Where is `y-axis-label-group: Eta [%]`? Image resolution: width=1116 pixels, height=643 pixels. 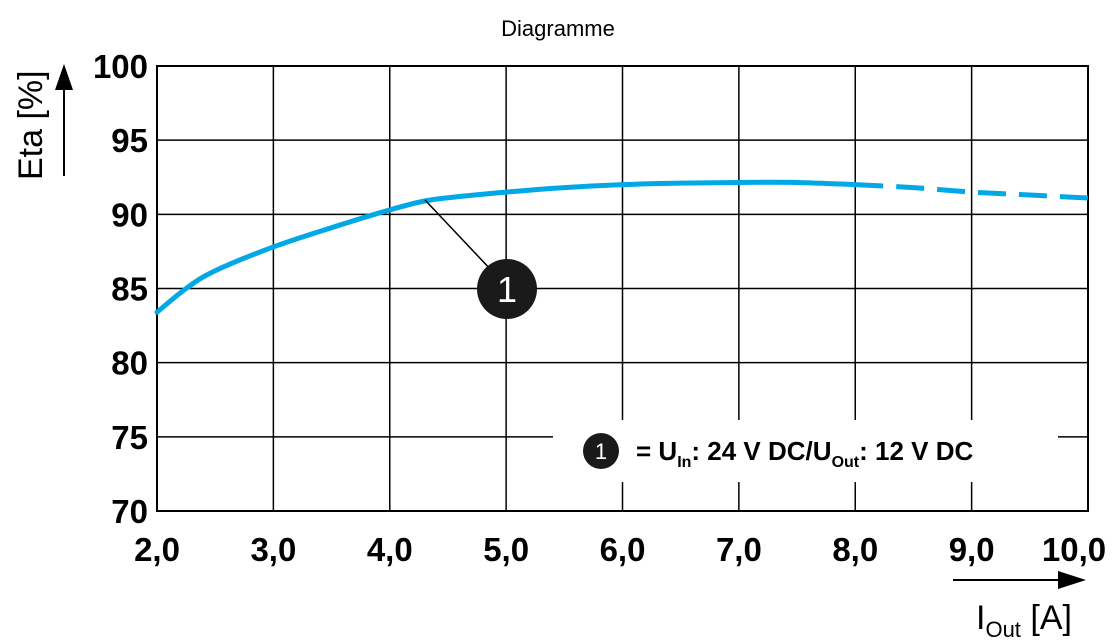
y-axis-label-group: Eta [%] is located at coordinates (42, 122).